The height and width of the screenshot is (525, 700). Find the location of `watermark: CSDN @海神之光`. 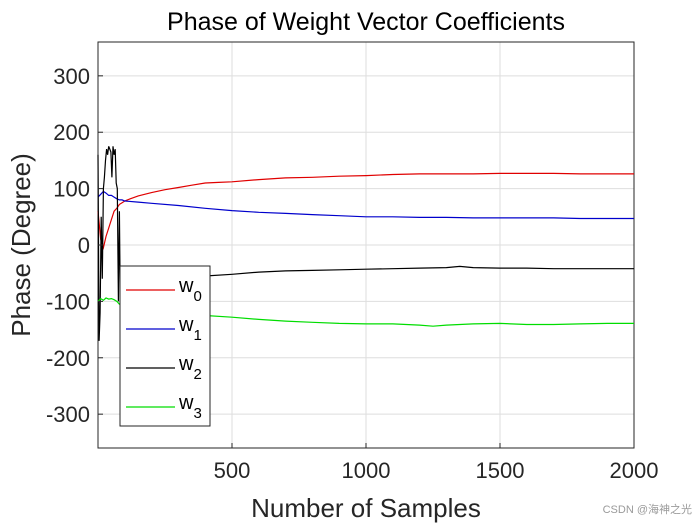

watermark: CSDN @海神之光 is located at coordinates (647, 510).